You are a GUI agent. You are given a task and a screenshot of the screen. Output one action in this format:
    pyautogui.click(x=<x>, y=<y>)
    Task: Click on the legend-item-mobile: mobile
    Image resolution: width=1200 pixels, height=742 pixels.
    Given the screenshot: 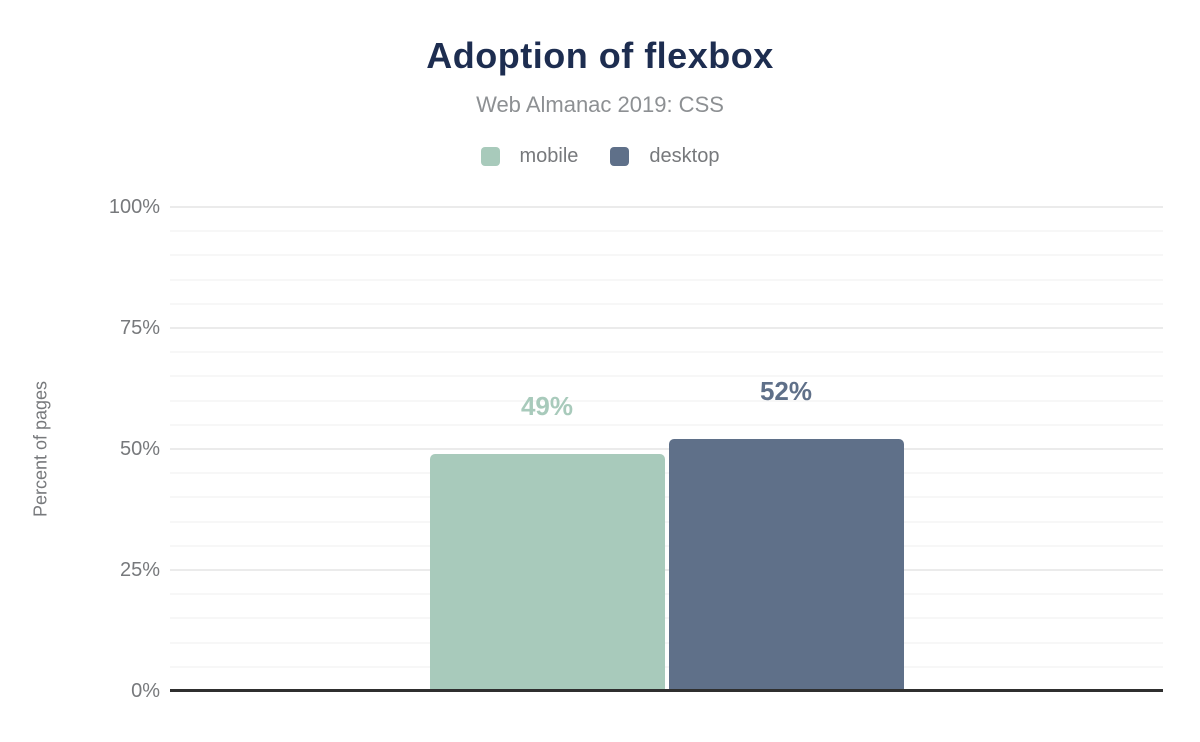 What is the action you would take?
    pyautogui.click(x=529, y=156)
    